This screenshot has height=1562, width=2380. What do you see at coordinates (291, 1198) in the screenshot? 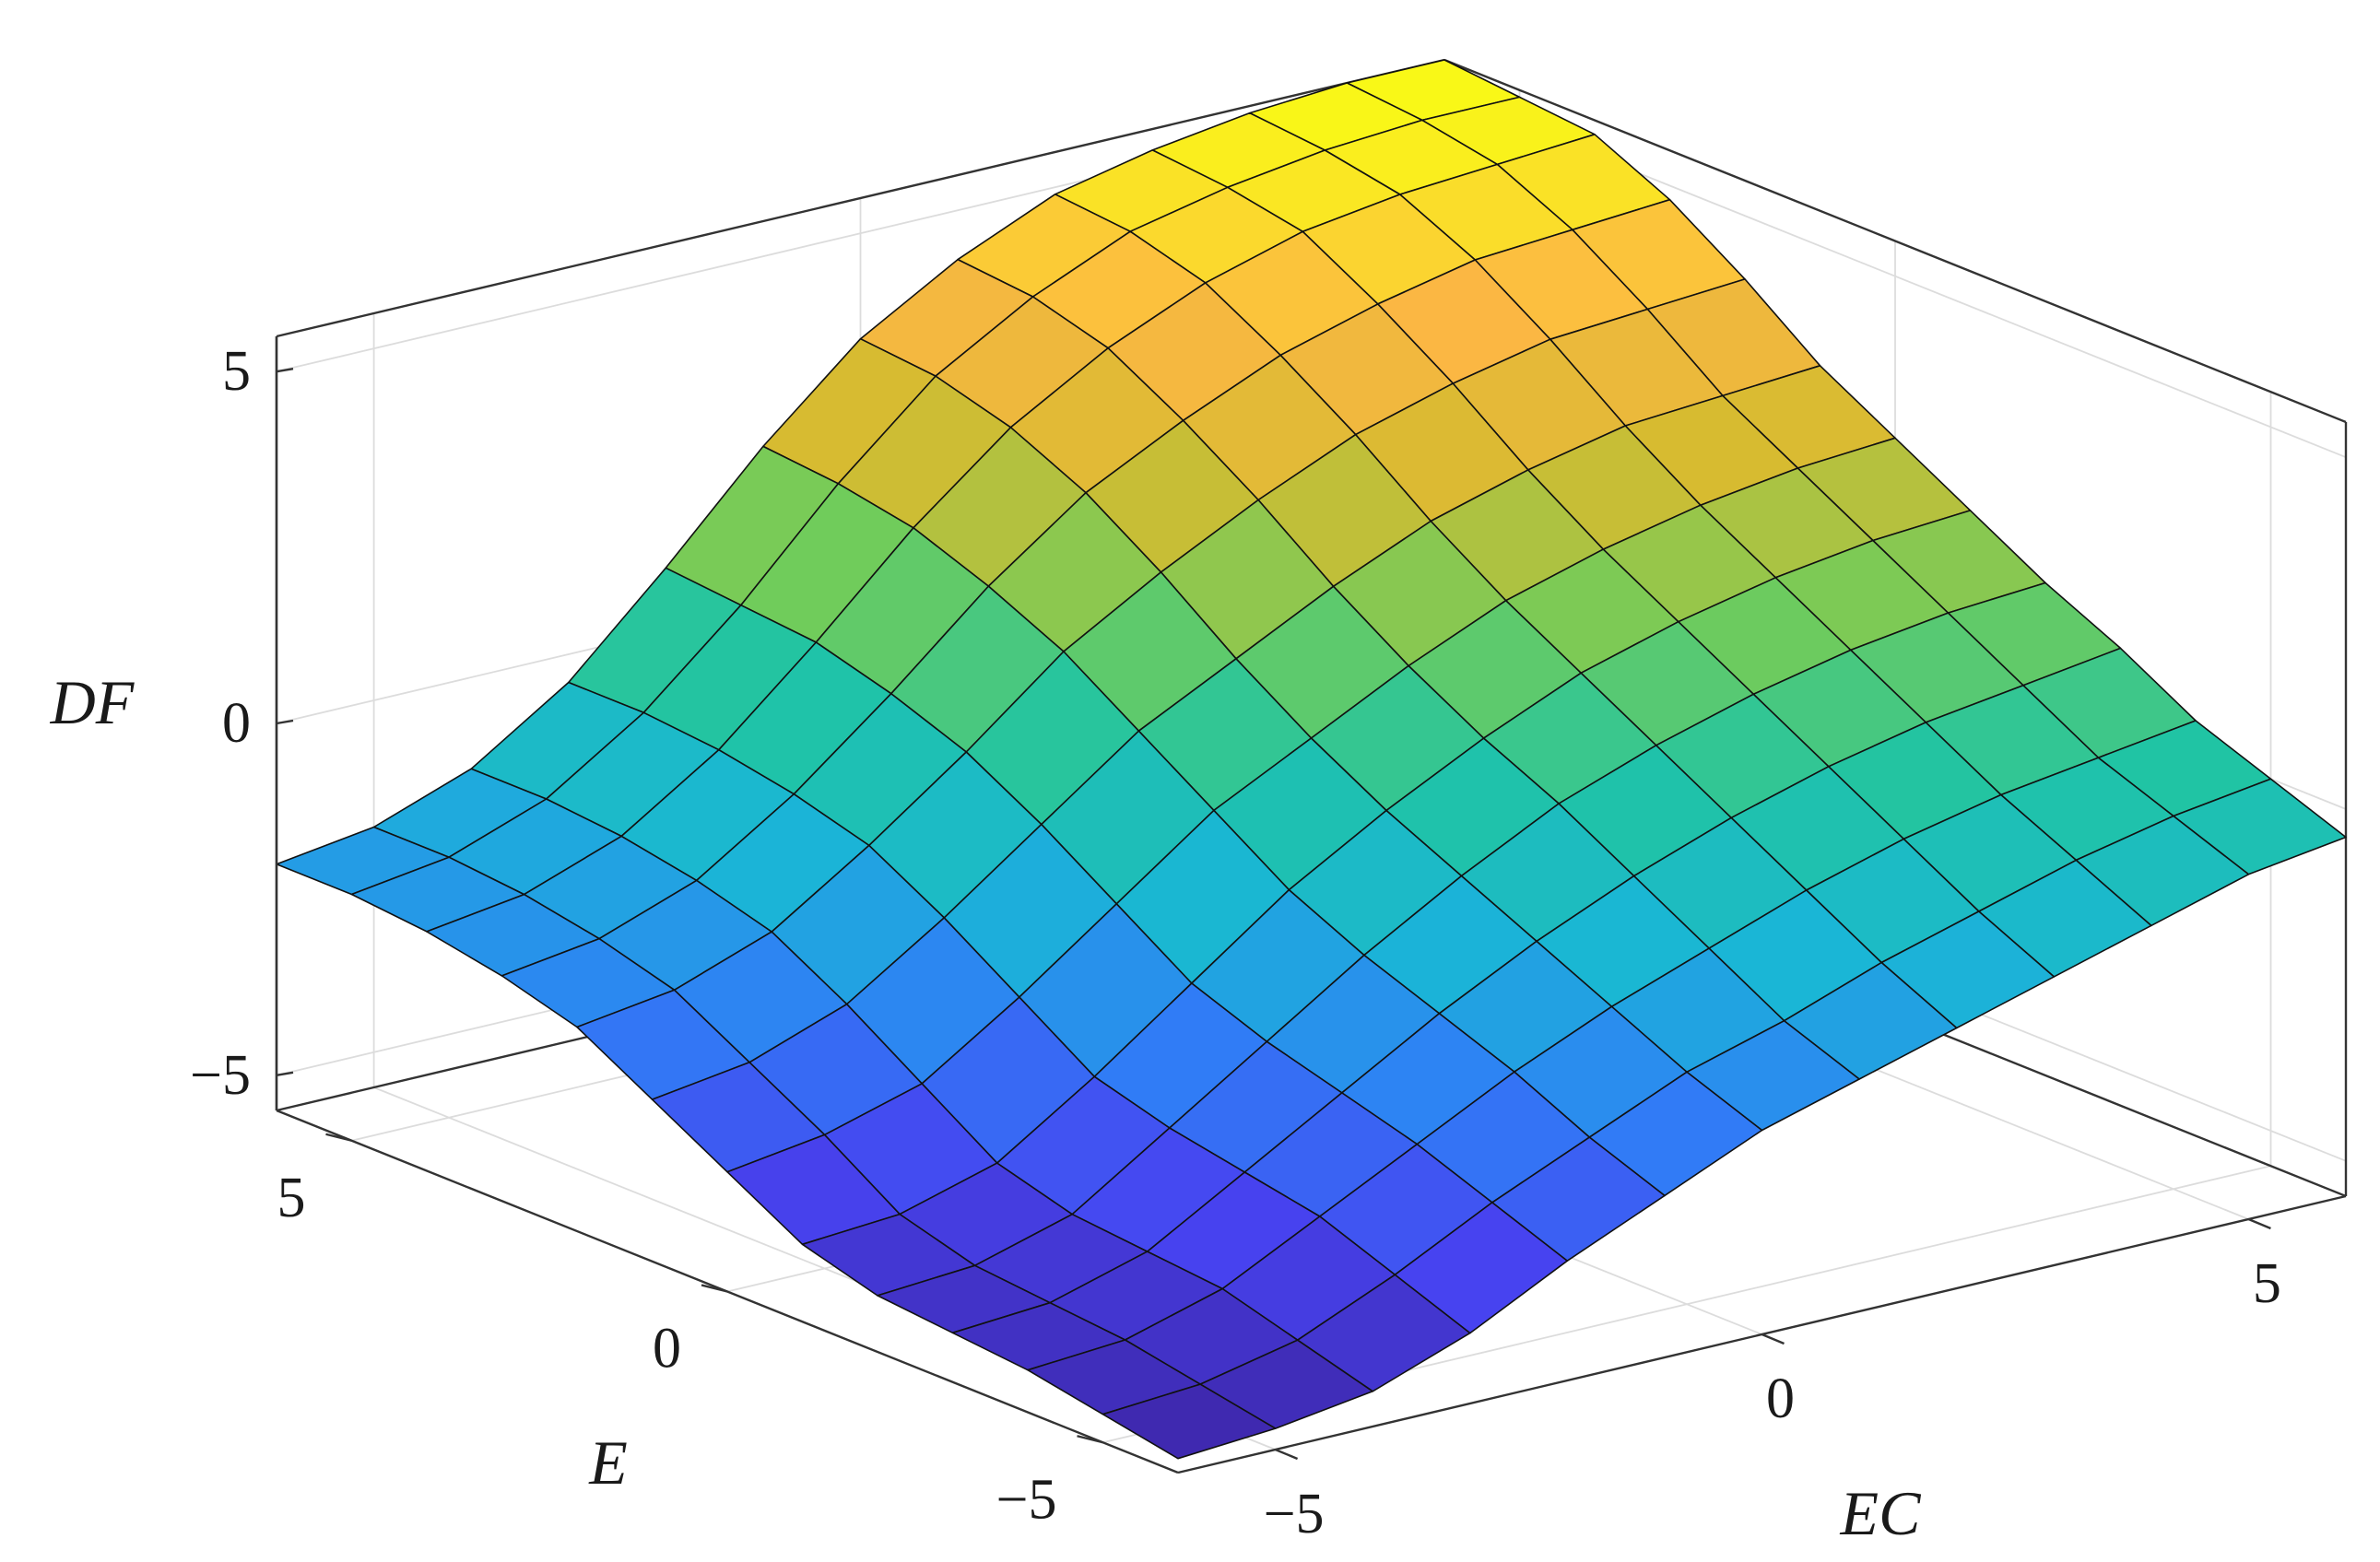
I see `e-tick-label: 5` at bounding box center [291, 1198].